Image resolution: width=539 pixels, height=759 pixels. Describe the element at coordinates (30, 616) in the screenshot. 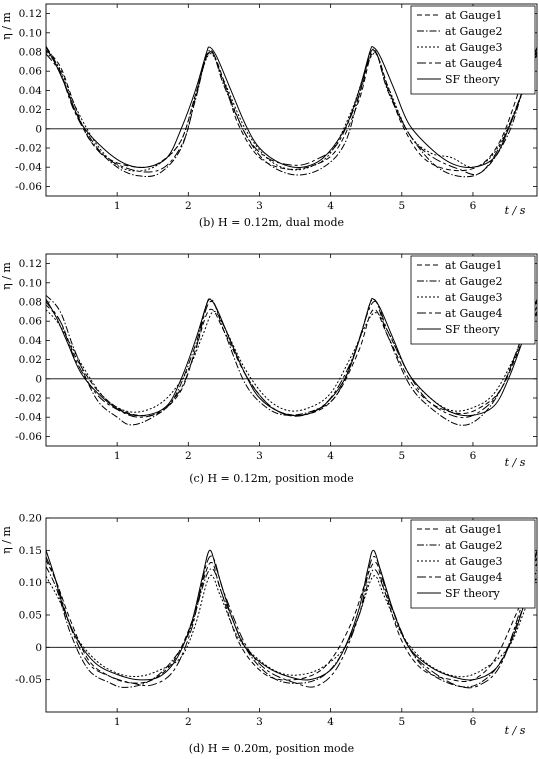

I see `y-tick-label: 0.05` at that location.